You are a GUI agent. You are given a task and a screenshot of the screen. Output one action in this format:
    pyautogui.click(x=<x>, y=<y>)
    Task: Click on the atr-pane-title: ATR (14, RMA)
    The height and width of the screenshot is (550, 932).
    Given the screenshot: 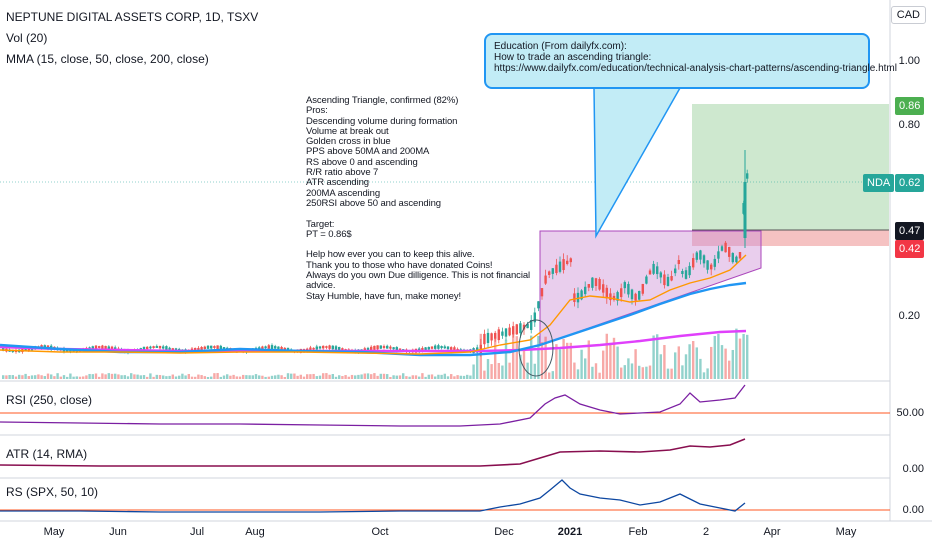 What is the action you would take?
    pyautogui.click(x=47, y=454)
    